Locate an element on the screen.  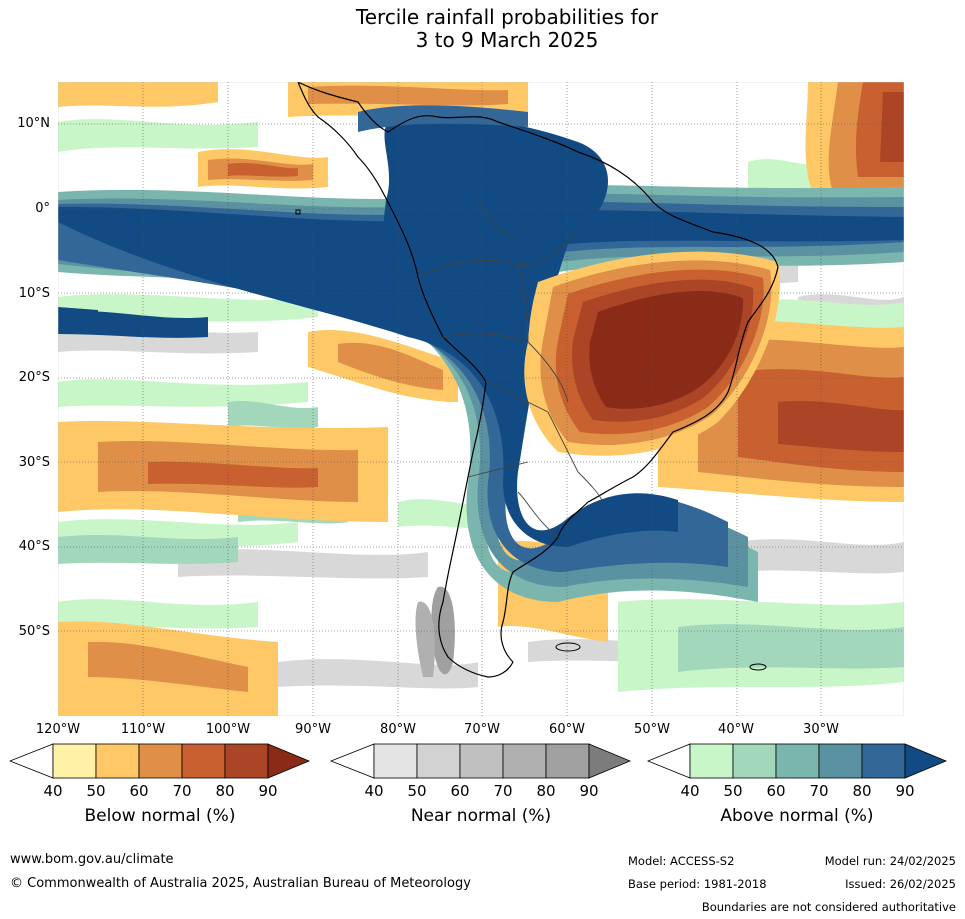
legend-above-tick: 60 is located at coordinates (776, 791).